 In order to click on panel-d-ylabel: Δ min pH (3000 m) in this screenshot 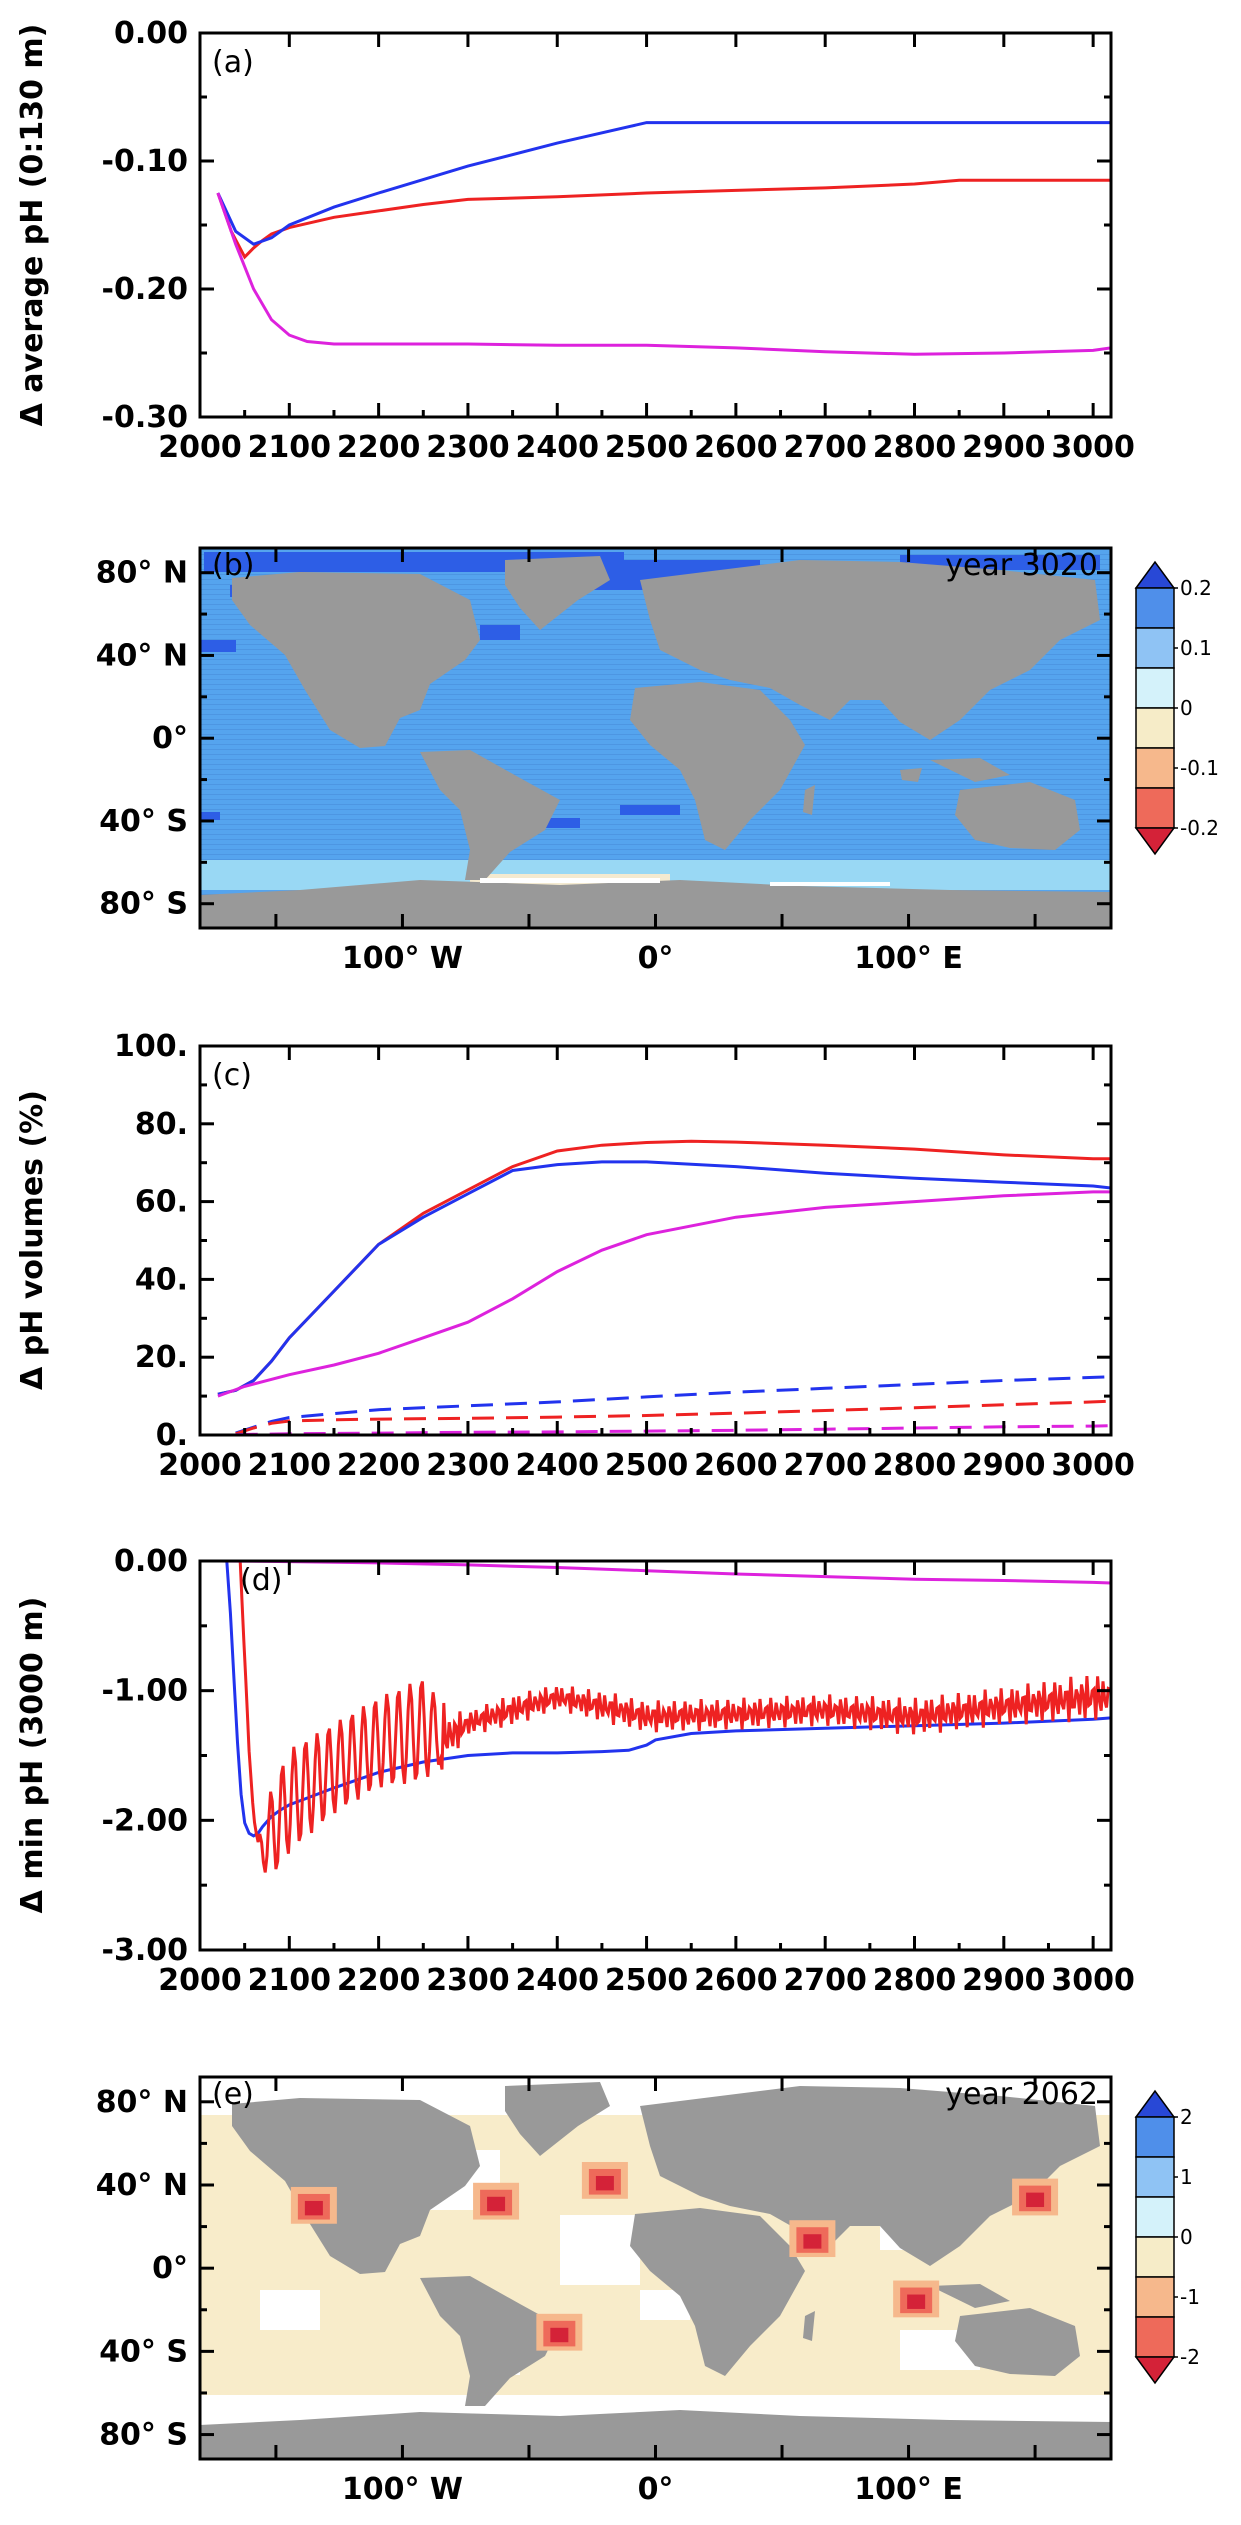, I will do `click(32, 1755)`.